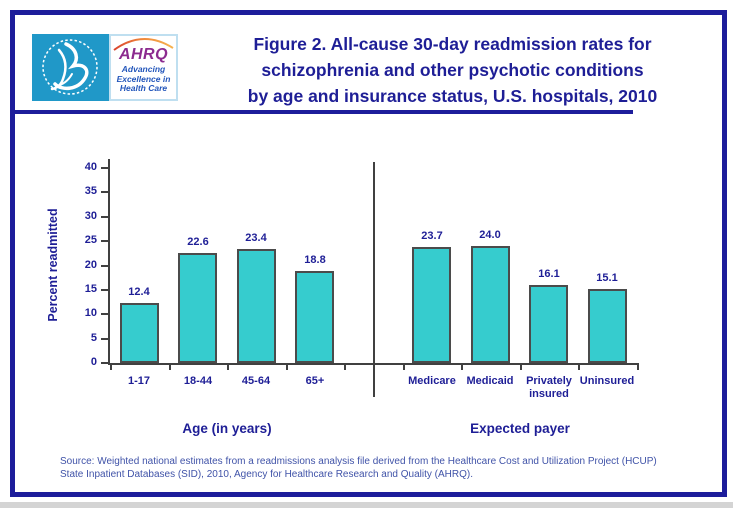 Image resolution: width=733 pixels, height=508 pixels. What do you see at coordinates (70, 67) in the screenshot?
I see `hhs-eagle-icon` at bounding box center [70, 67].